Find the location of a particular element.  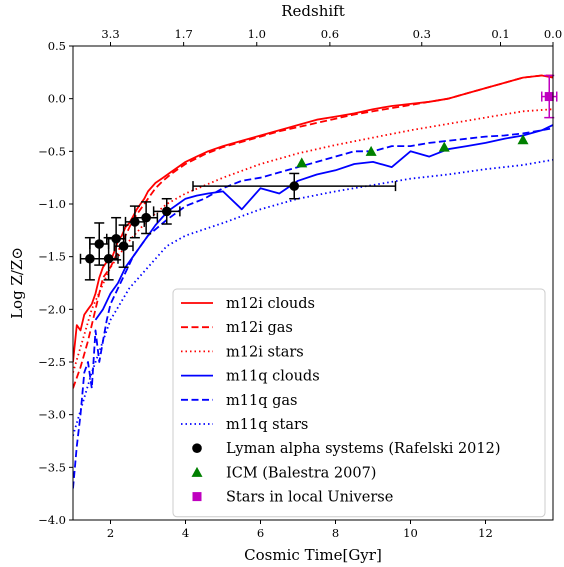

x-axis-title: Cosmic Time[Gyr] is located at coordinates (313, 555).